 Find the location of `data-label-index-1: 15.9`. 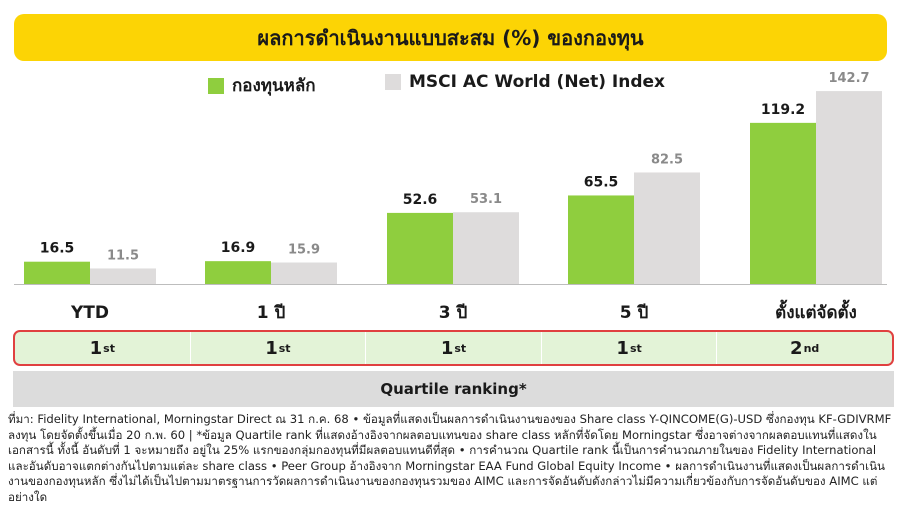

data-label-index-1: 15.9 is located at coordinates (304, 250).